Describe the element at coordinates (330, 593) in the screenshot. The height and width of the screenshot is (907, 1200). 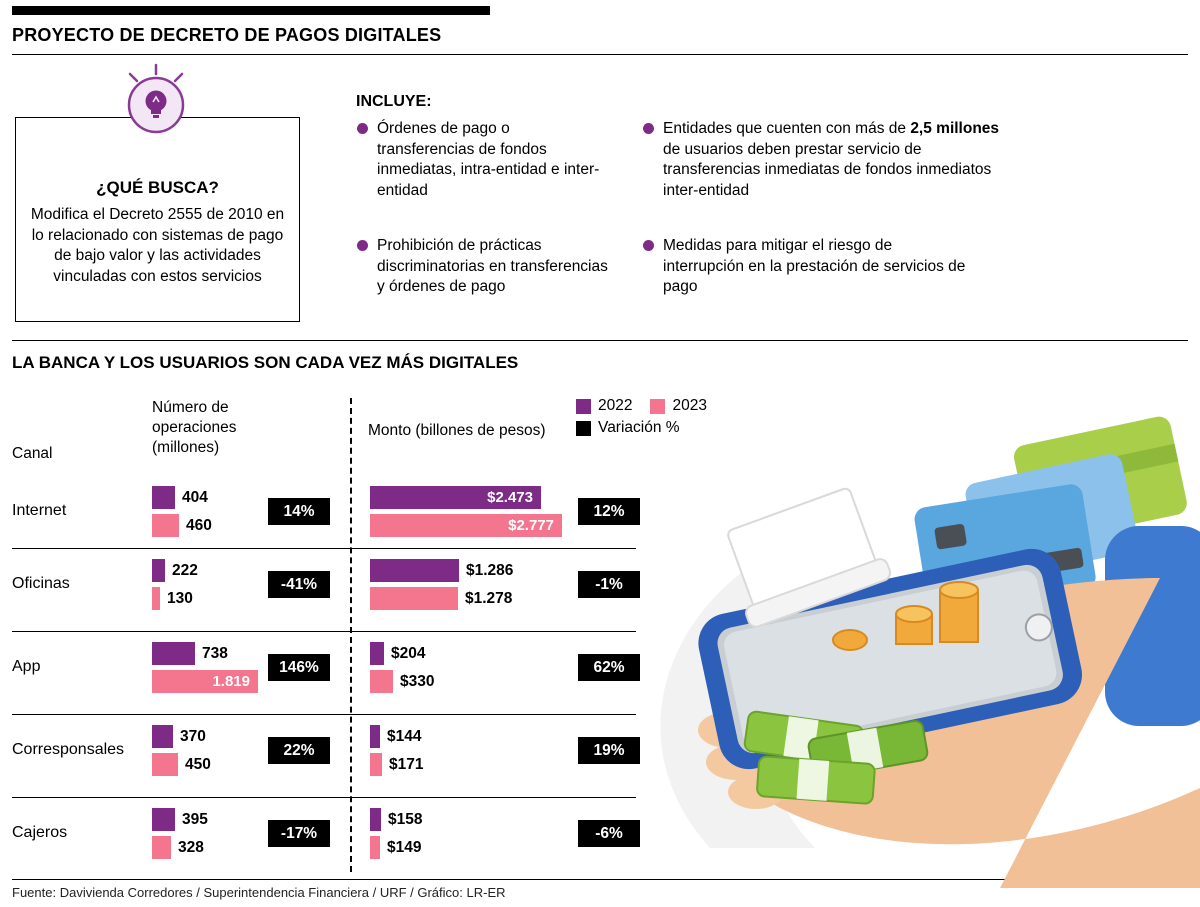
I see `chart-row-oficinas: Oficinas 222 130 -41% $1.286 $1.278 -1%` at that location.